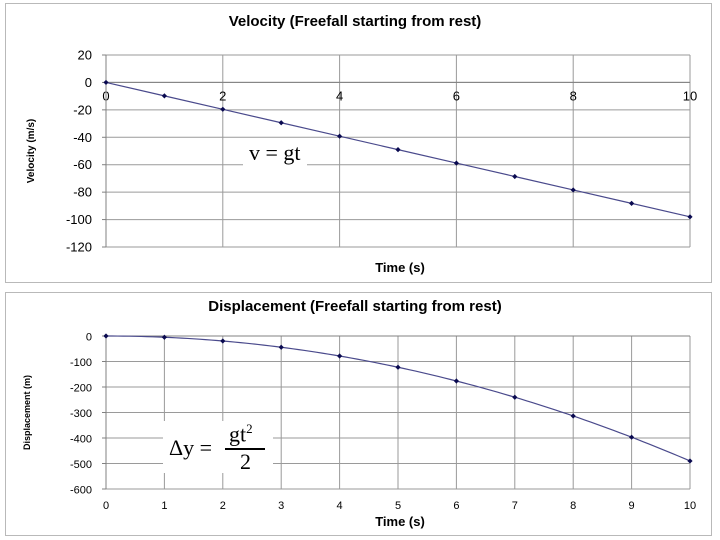  I want to click on displacement-equation-numerator: gt2, so click(241, 434).